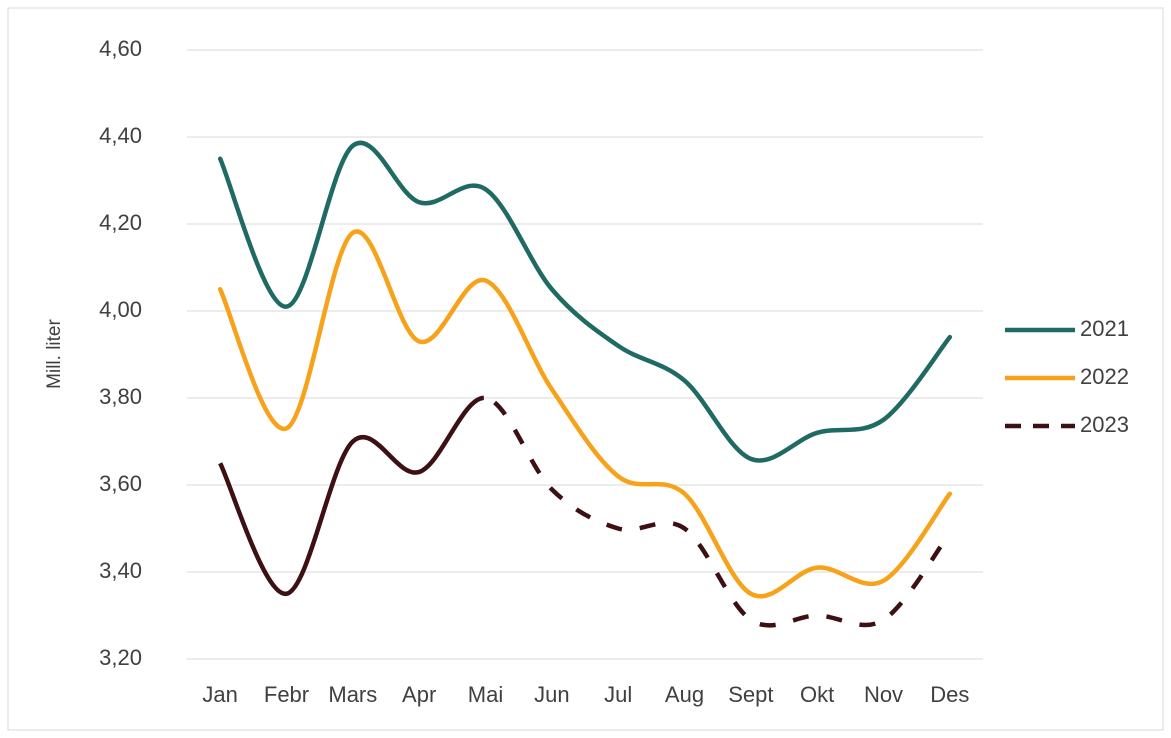  Describe the element at coordinates (949, 694) in the screenshot. I see `x-tick-label: Des` at that location.